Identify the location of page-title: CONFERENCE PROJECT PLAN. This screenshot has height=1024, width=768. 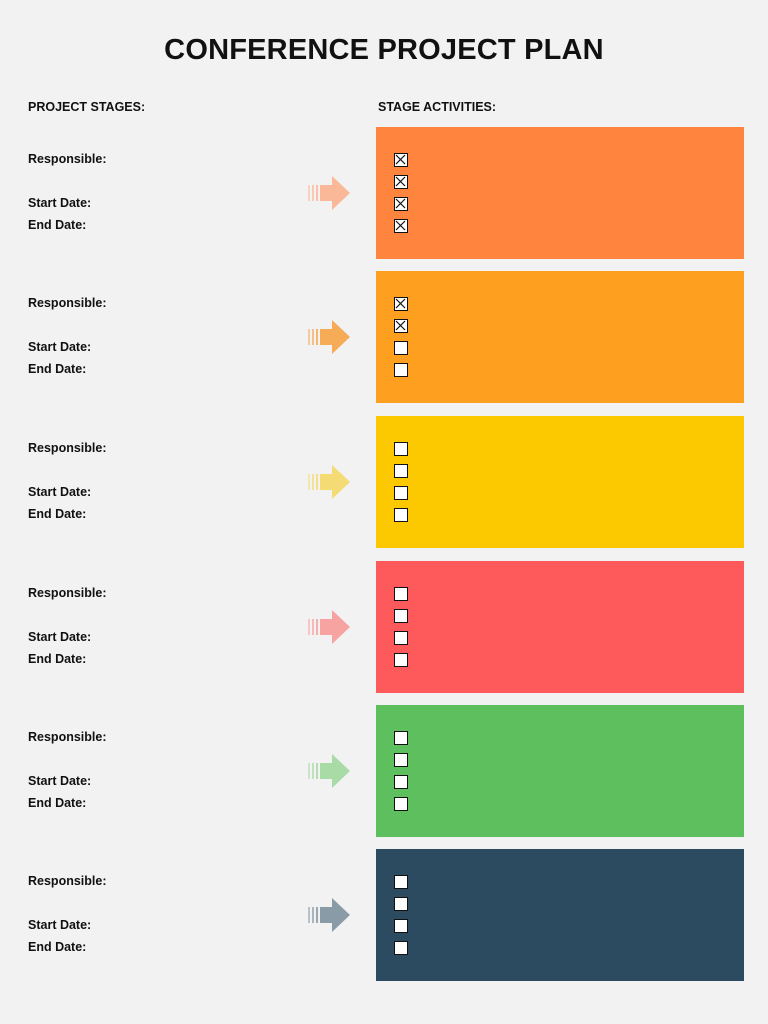
(384, 50).